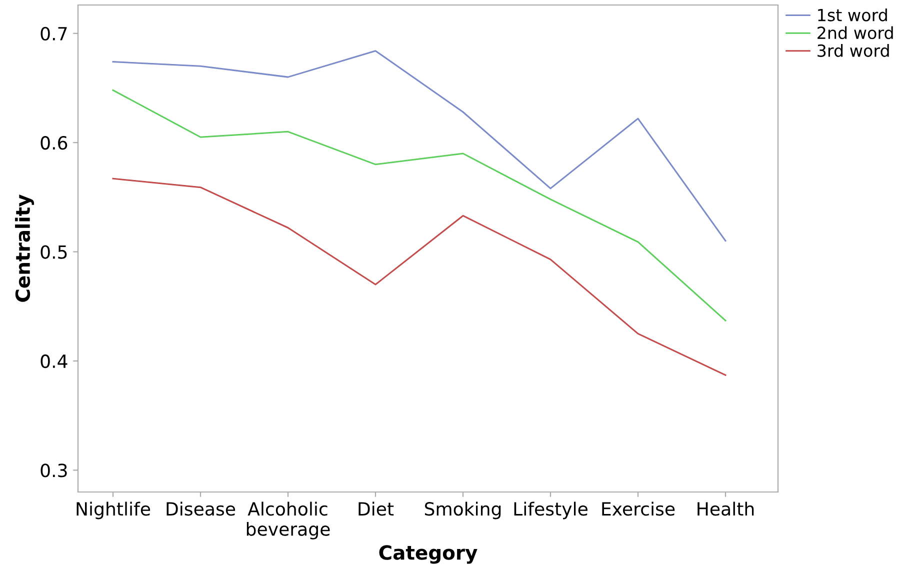  What do you see at coordinates (288, 521) in the screenshot?
I see `x-tick-label: Alcoholic beverage` at bounding box center [288, 521].